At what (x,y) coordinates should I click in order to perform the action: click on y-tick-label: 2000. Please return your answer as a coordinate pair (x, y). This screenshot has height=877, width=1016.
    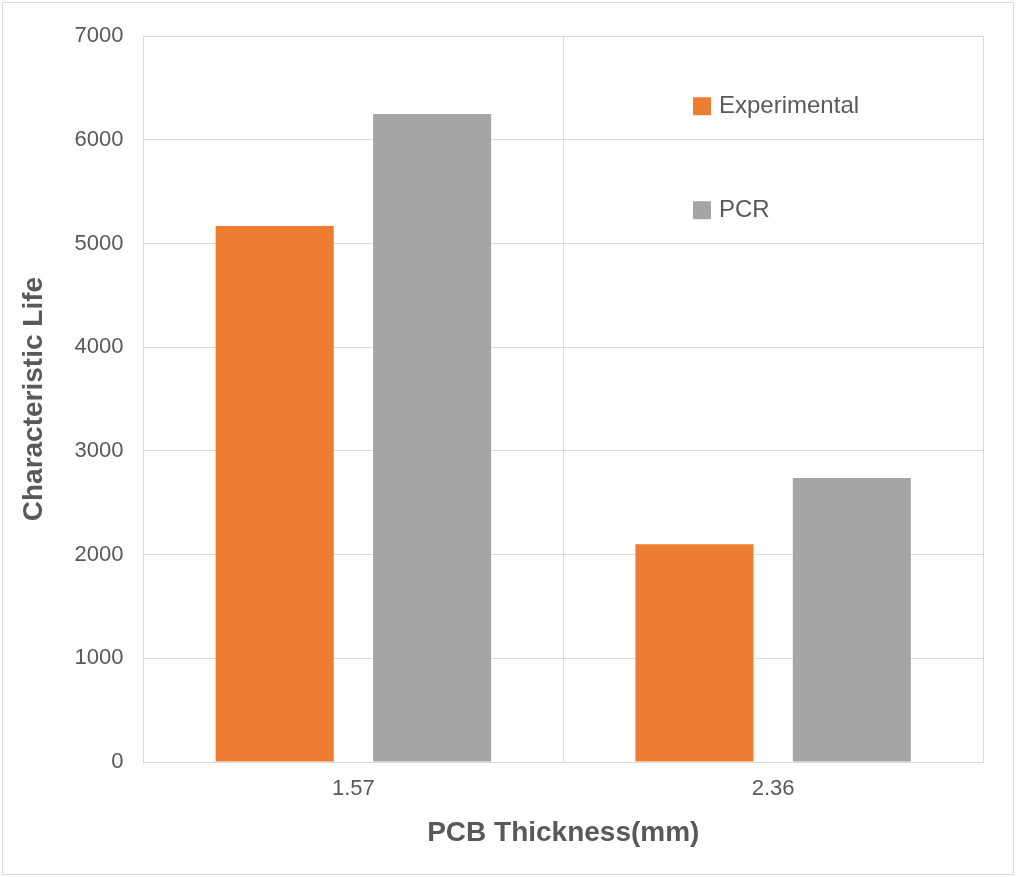
    Looking at the image, I should click on (99, 553).